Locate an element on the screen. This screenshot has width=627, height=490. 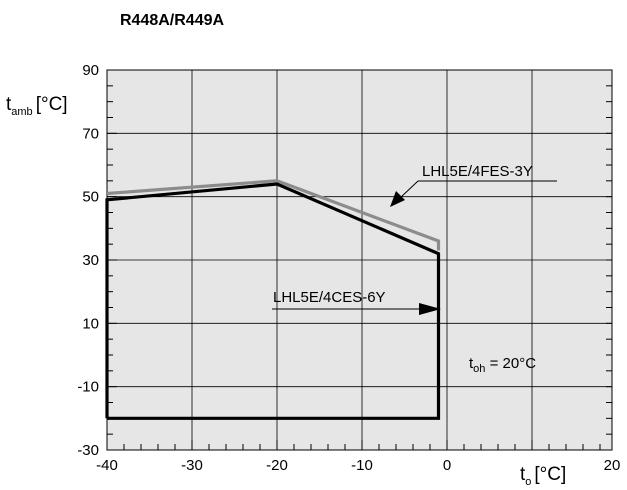
x-tick-label: -20 is located at coordinates (277, 465).